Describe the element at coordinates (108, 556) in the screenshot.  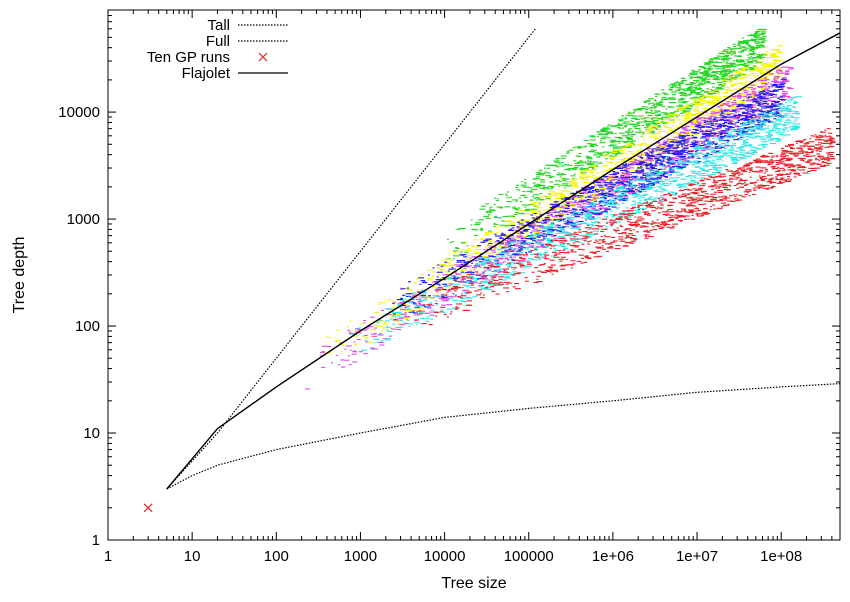
I see `x-tick-label: 1` at that location.